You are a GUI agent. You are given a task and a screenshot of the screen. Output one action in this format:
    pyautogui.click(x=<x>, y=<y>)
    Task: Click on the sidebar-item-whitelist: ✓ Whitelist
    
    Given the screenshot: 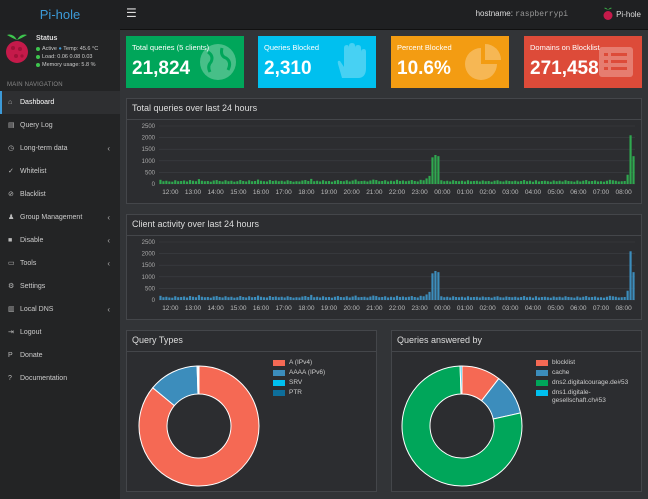 What is the action you would take?
    pyautogui.click(x=60, y=171)
    